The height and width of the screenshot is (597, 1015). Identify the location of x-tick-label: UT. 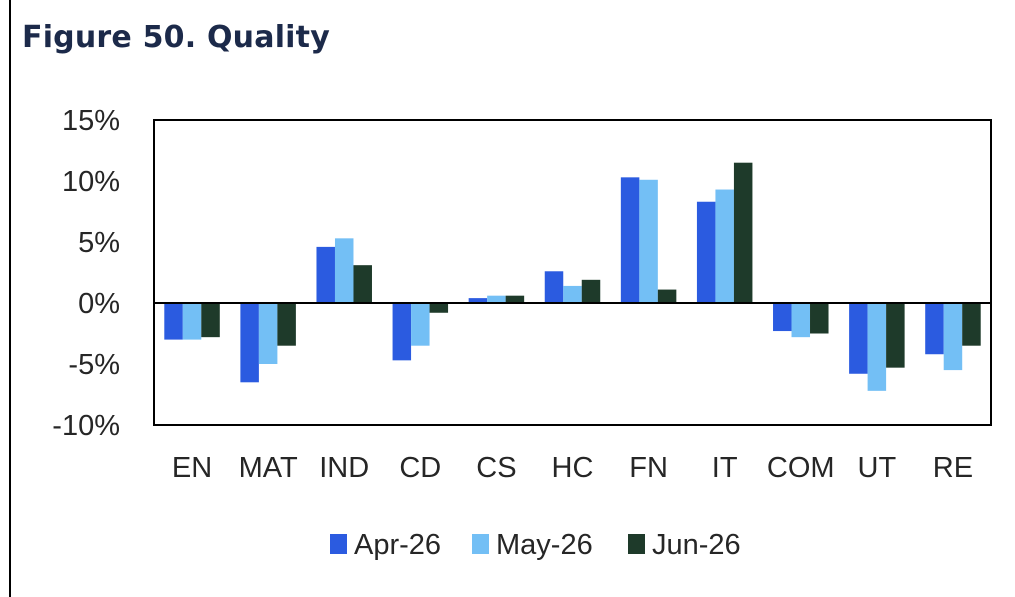
(877, 468).